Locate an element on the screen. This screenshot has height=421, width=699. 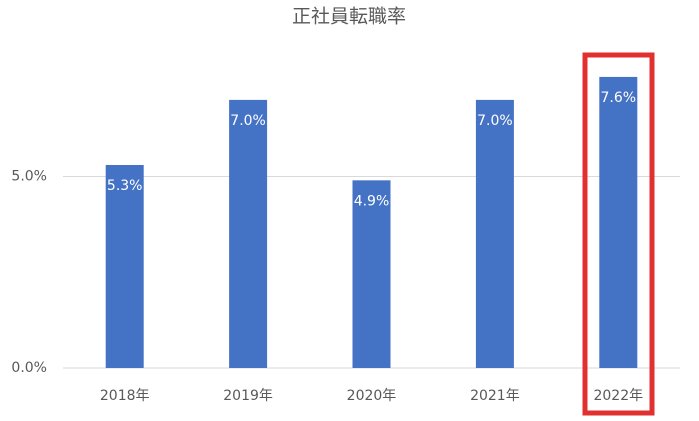
x-tick-label: 2019年 is located at coordinates (248, 396).